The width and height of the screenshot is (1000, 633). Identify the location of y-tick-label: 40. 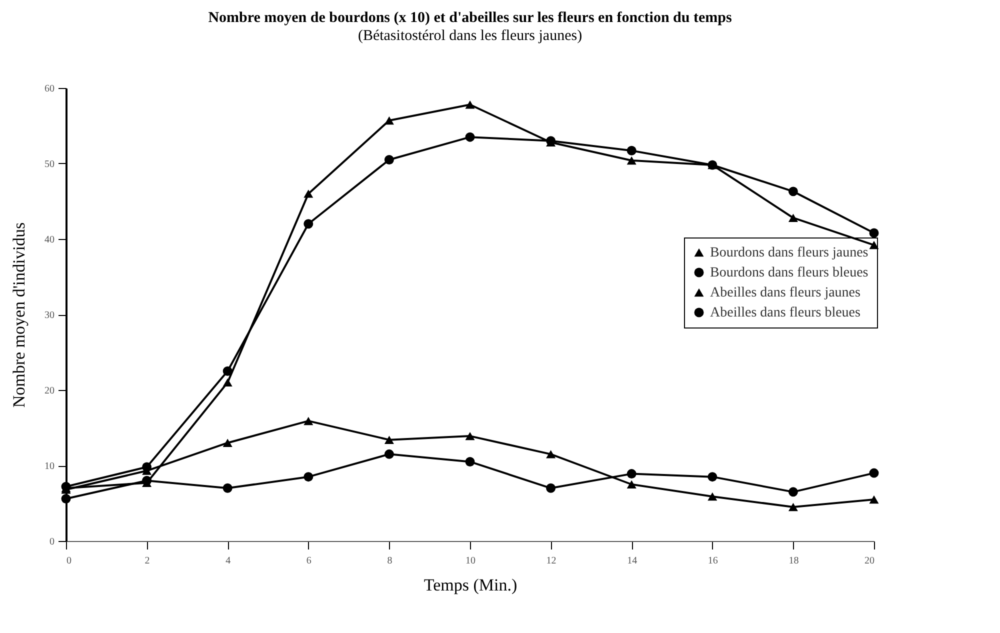
(49, 240).